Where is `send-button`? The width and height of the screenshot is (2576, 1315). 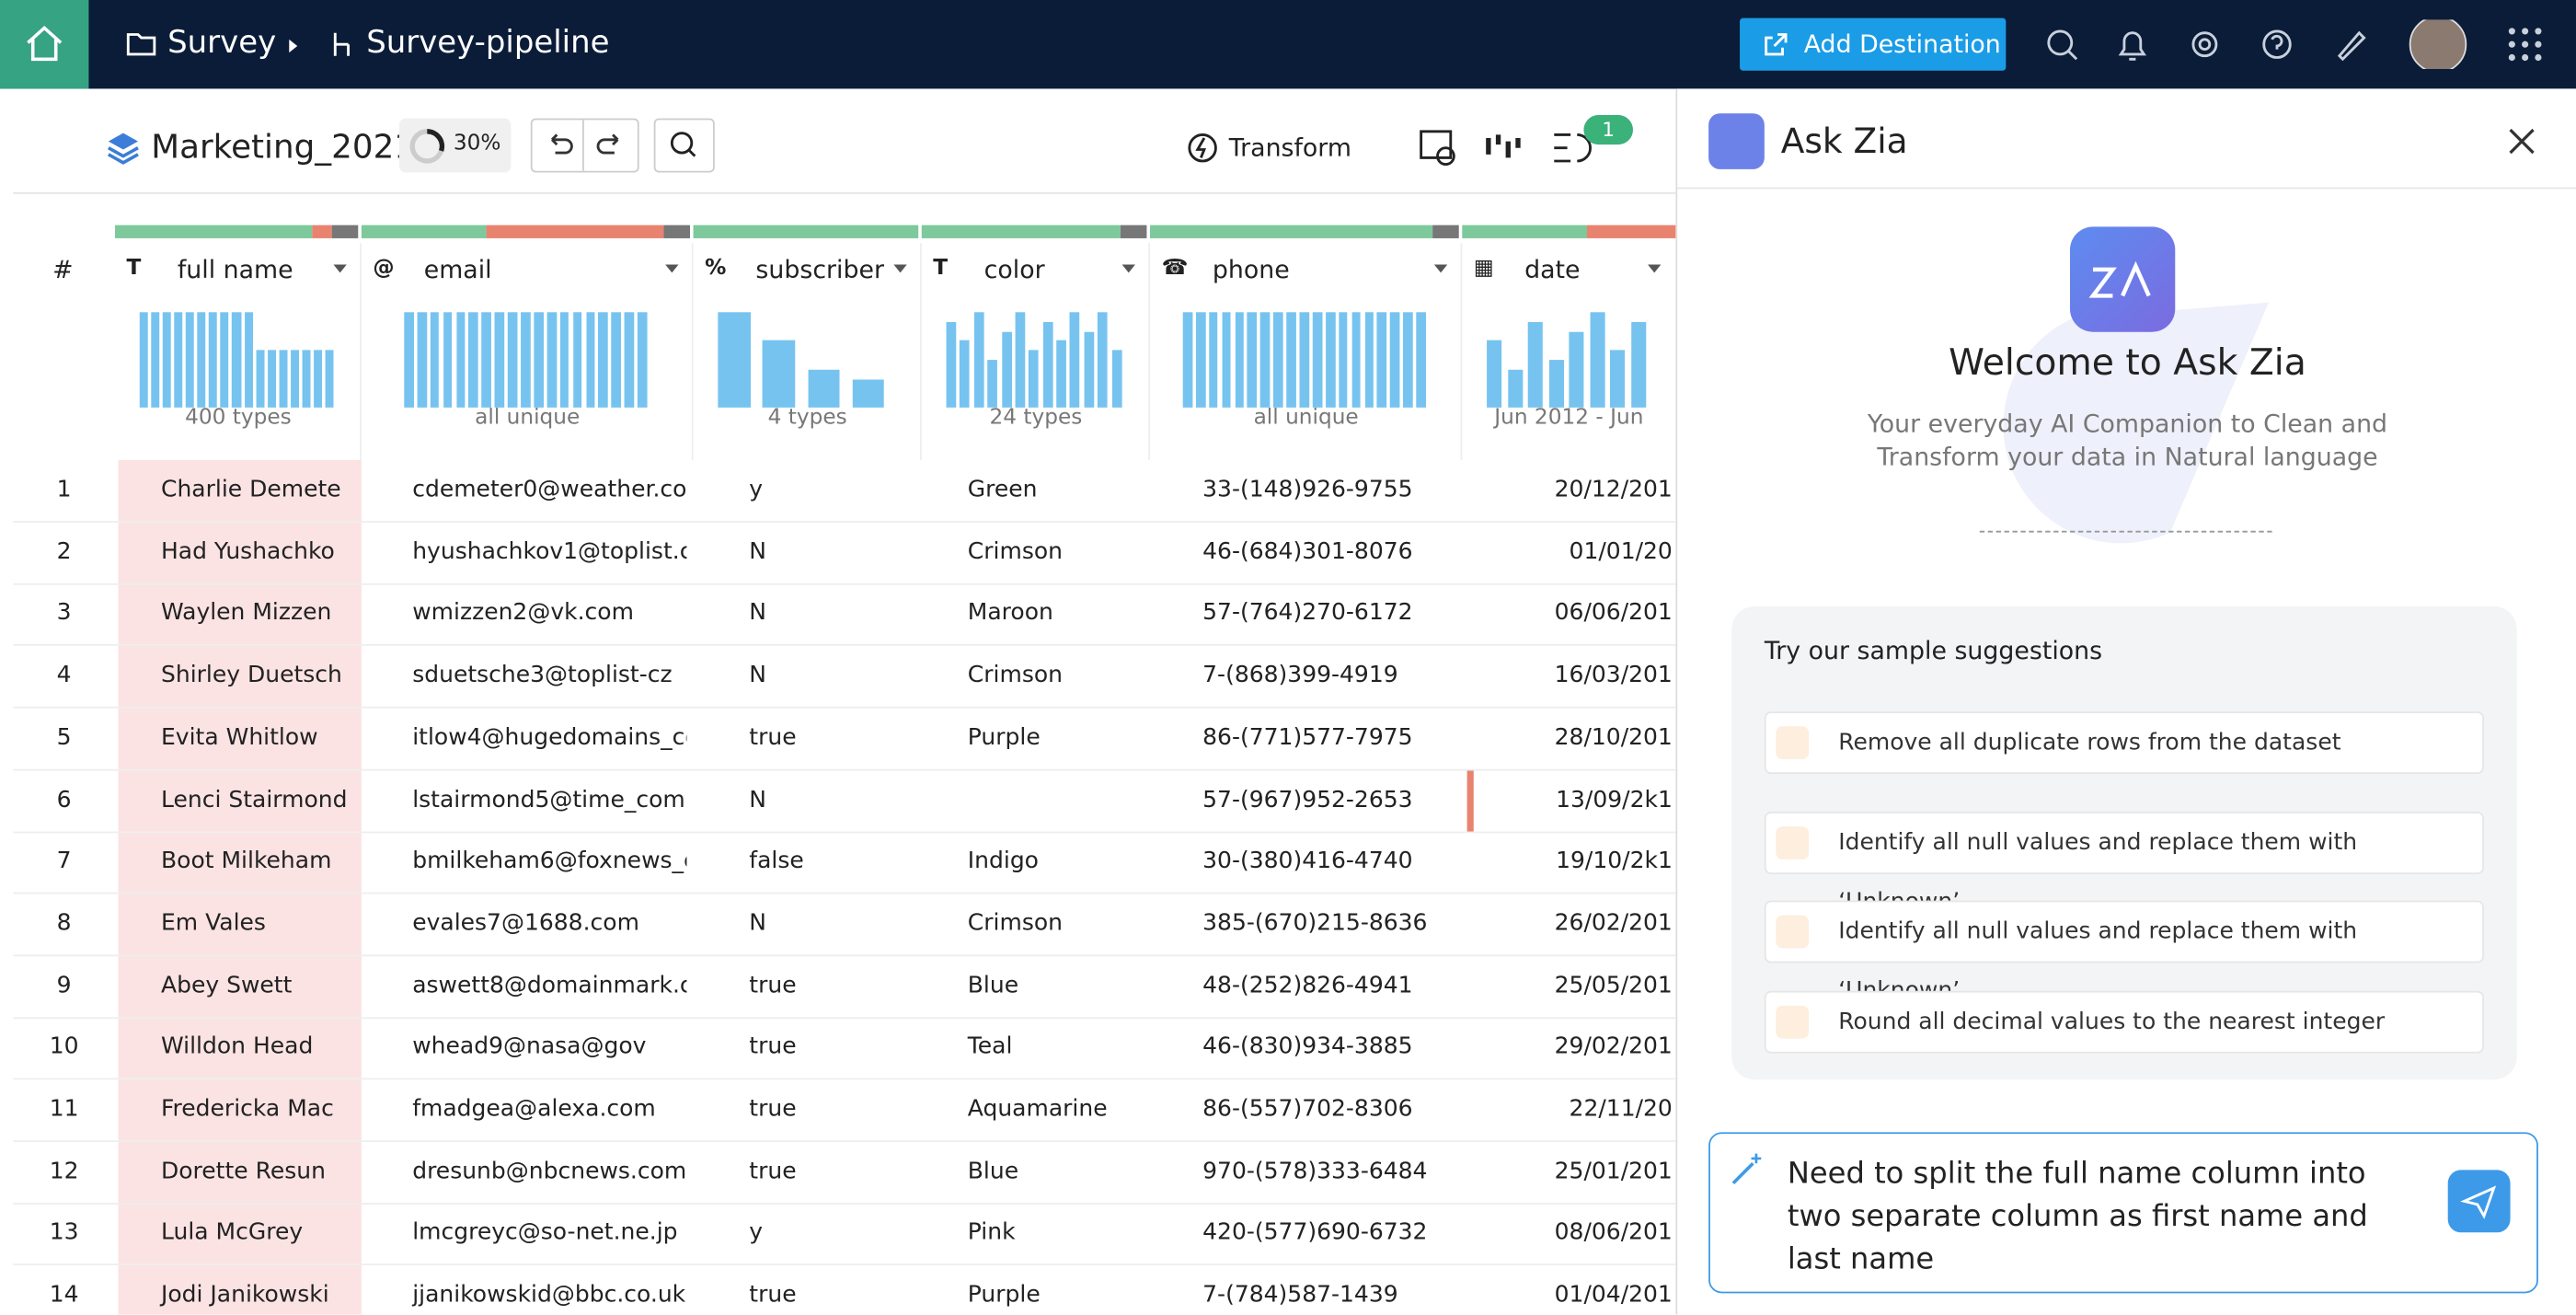 send-button is located at coordinates (2479, 1201).